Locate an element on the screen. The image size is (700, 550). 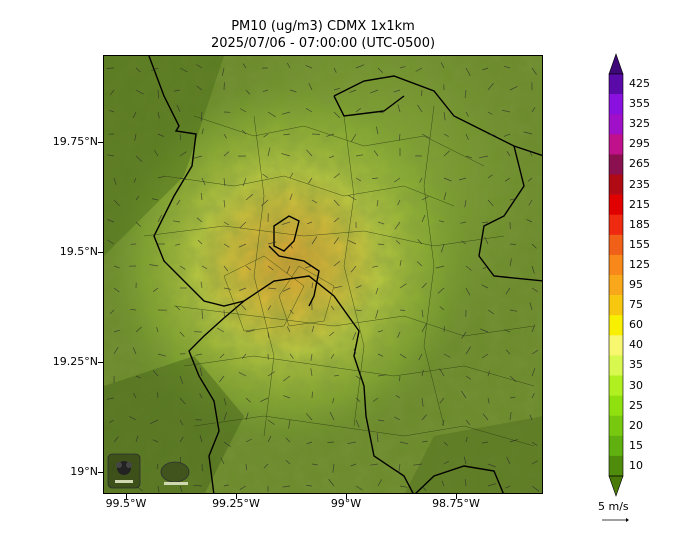
colorbar-label: 25 is located at coordinates (636, 405).